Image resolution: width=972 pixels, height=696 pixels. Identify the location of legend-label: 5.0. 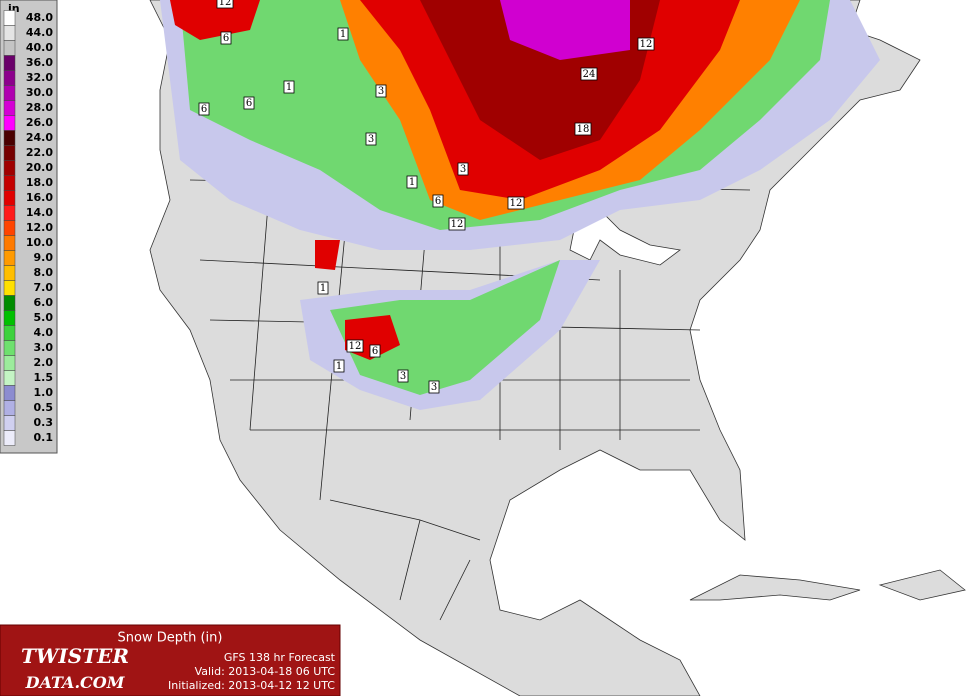
(44, 317).